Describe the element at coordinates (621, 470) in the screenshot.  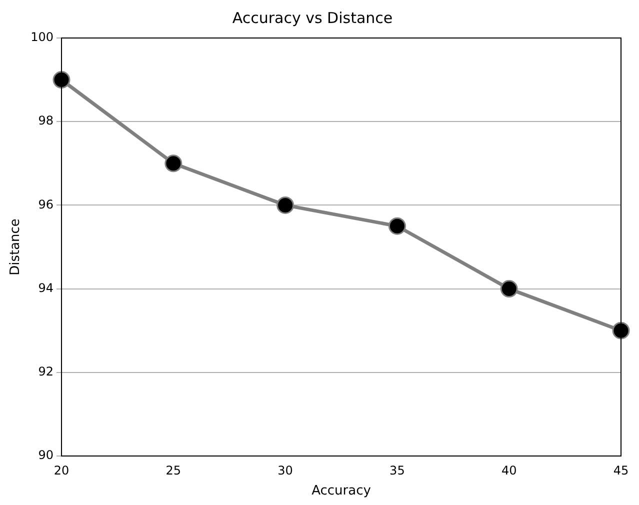
I see `x-tick-label: 45` at that location.